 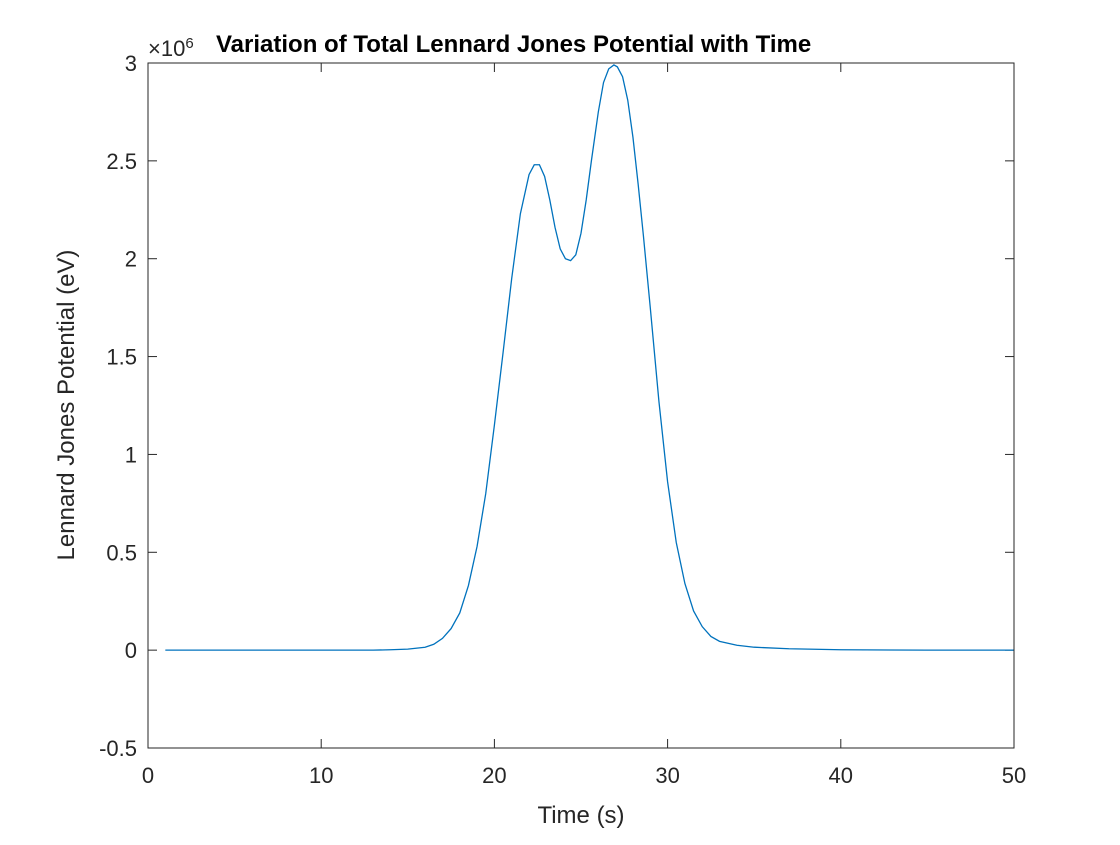 I want to click on x-tick-label: 10, so click(x=321, y=775).